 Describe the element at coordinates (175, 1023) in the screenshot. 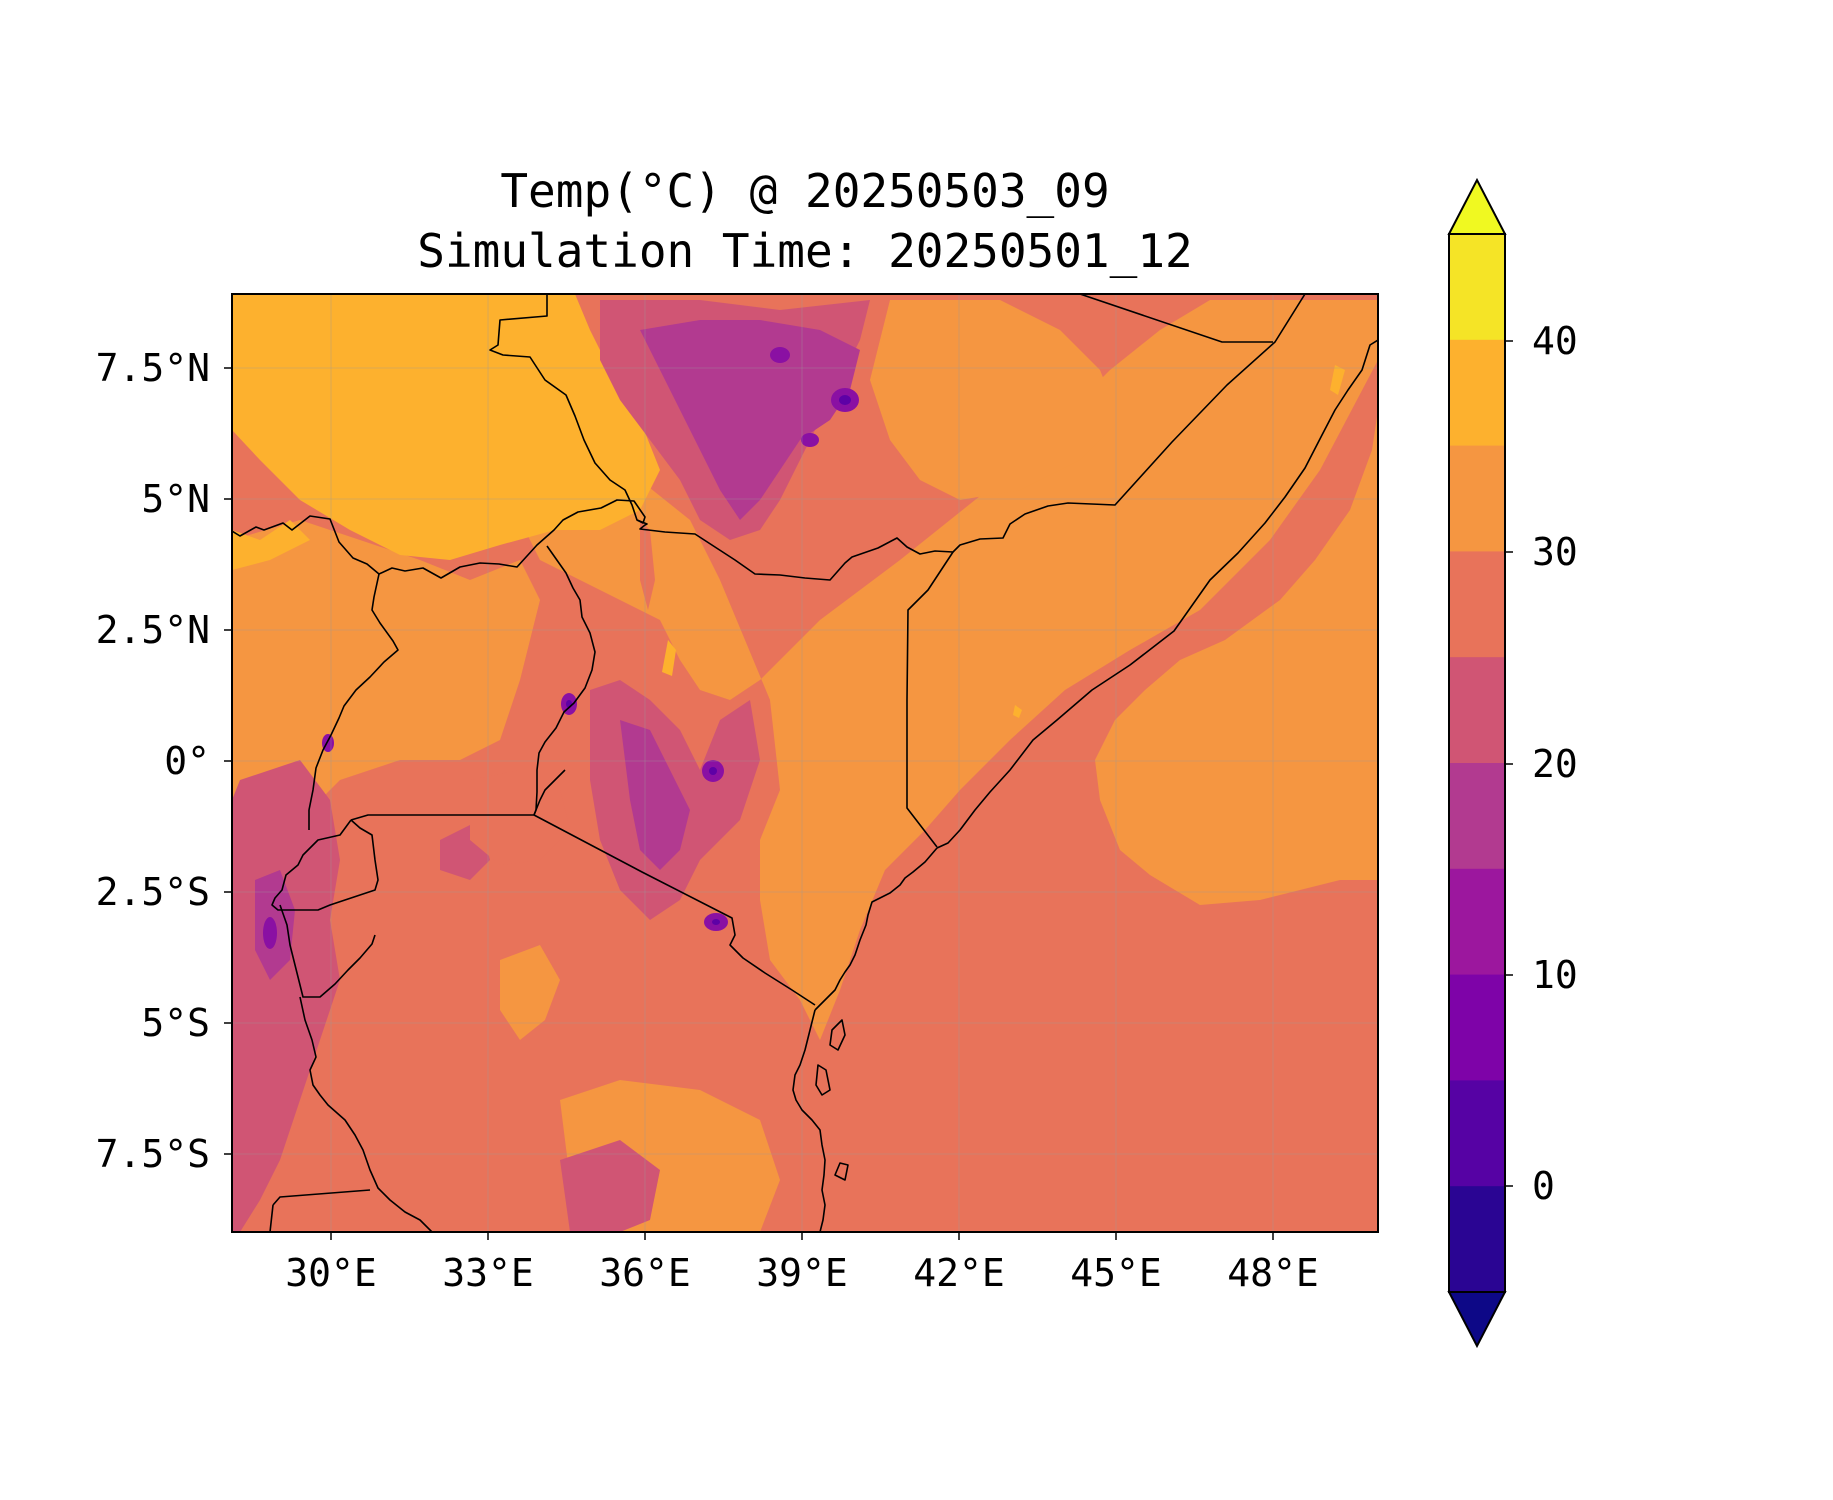

I see `y-tick-label: 5°S` at that location.